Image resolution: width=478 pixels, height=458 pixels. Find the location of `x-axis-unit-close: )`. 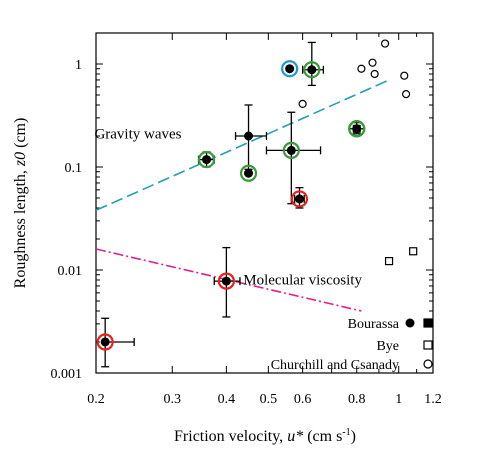

x-axis-unit-close: ) is located at coordinates (353, 436).